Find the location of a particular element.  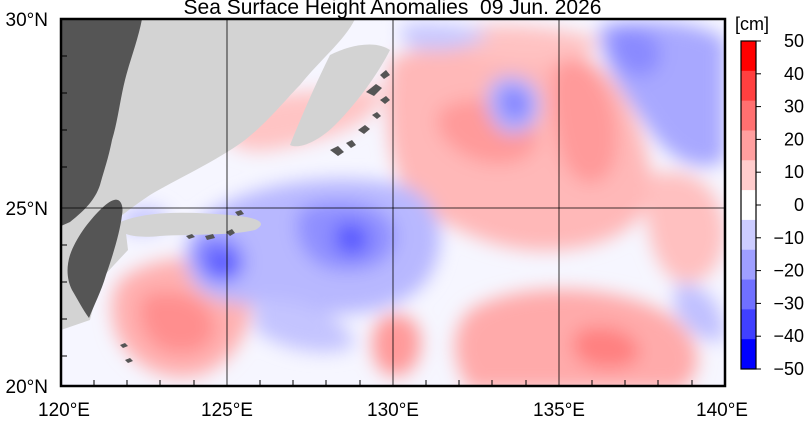

colorbar-label: −40 is located at coordinates (788, 336).